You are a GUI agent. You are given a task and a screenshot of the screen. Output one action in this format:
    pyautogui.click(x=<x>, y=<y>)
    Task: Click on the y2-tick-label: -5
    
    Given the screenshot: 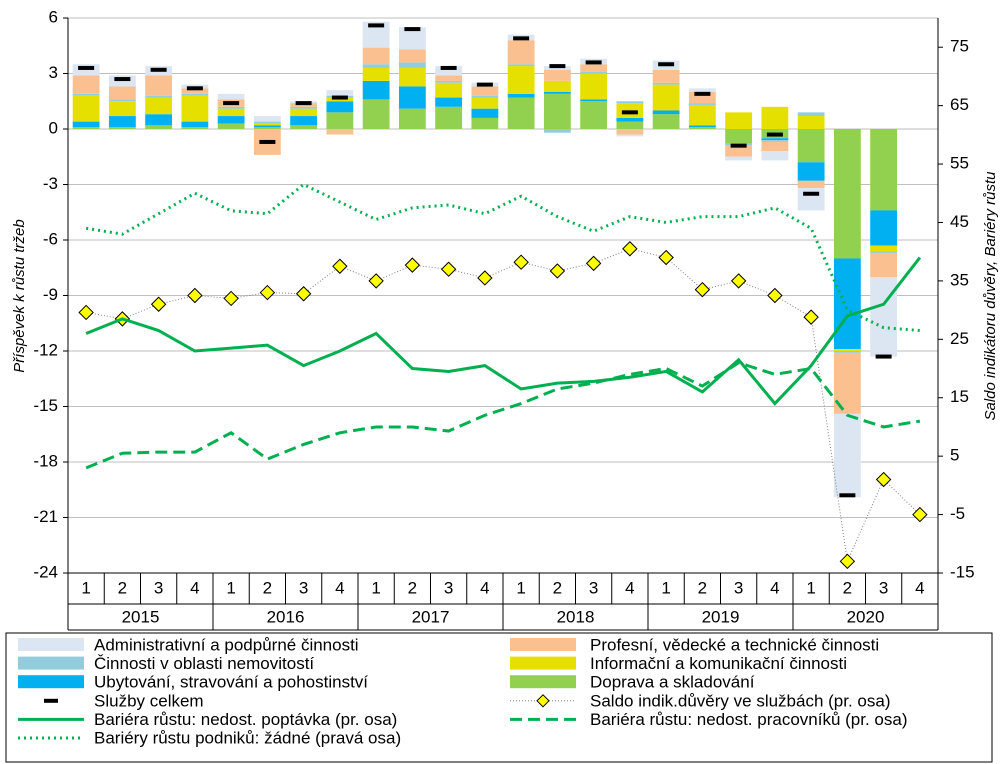 What is the action you would take?
    pyautogui.click(x=957, y=513)
    